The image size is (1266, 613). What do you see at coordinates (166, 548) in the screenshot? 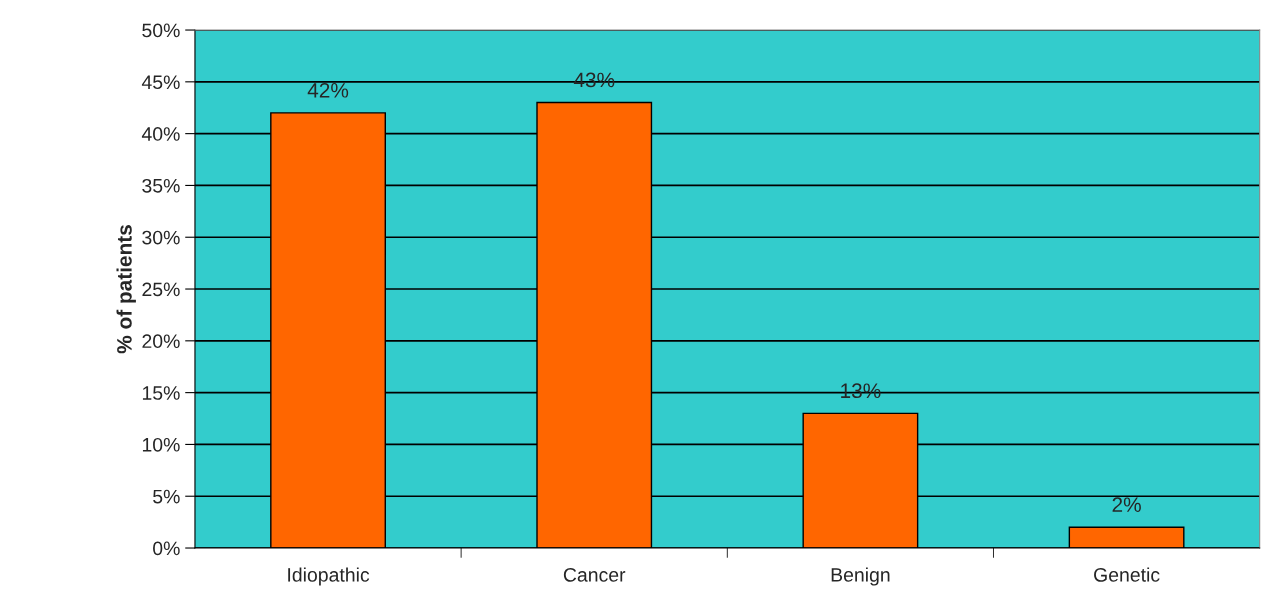
I see `y-tick-label: 0%` at bounding box center [166, 548].